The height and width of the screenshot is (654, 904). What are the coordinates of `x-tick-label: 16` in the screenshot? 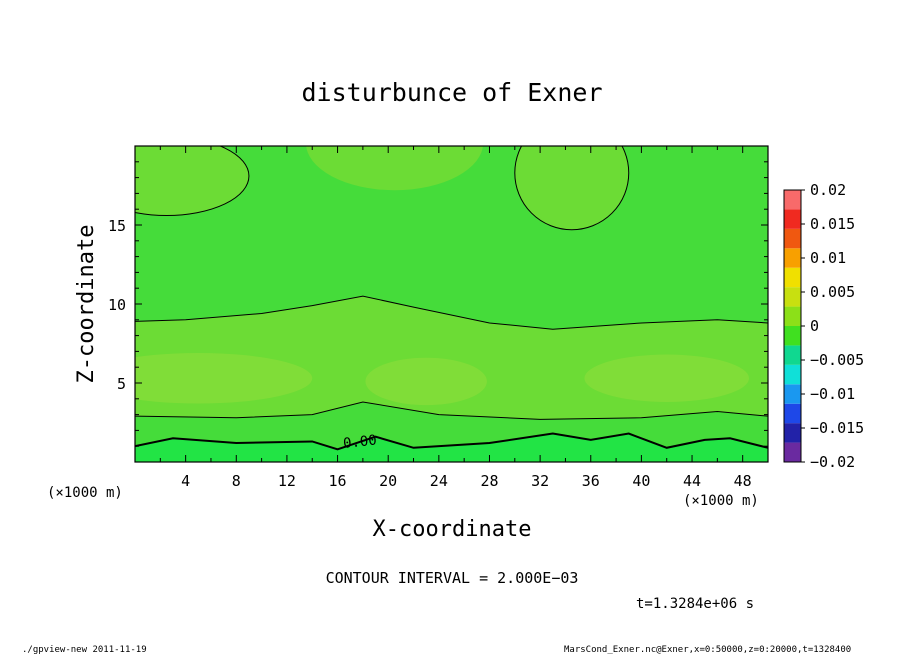 It's located at (338, 481).